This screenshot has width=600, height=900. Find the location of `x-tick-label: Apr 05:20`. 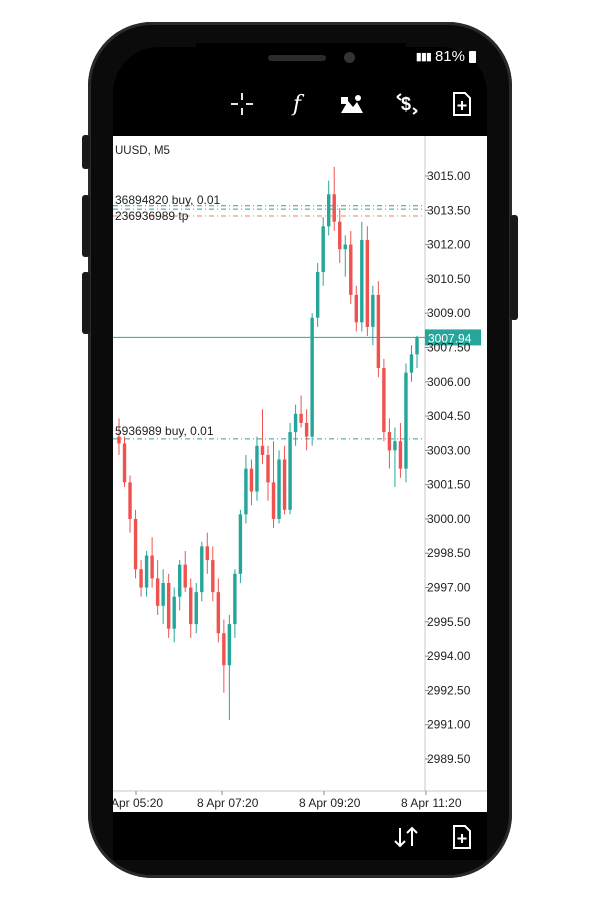

x-tick-label: Apr 05:20 is located at coordinates (138, 803).